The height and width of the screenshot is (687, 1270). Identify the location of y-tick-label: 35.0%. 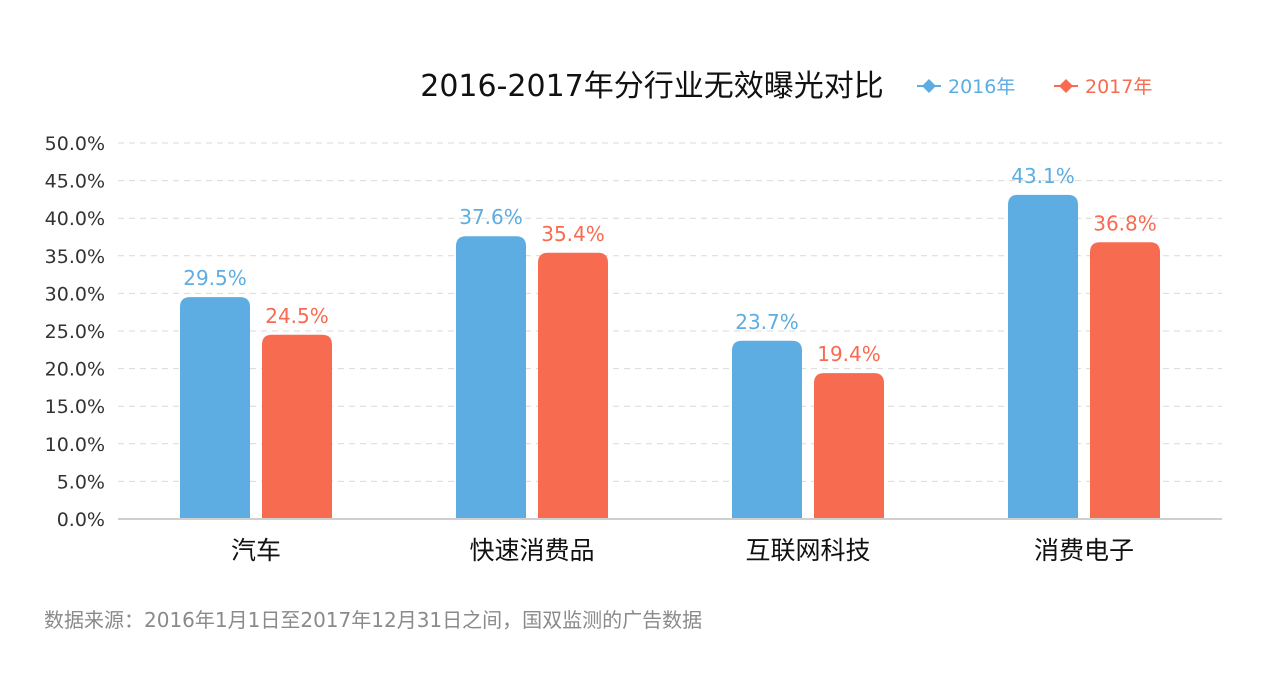
(75, 257).